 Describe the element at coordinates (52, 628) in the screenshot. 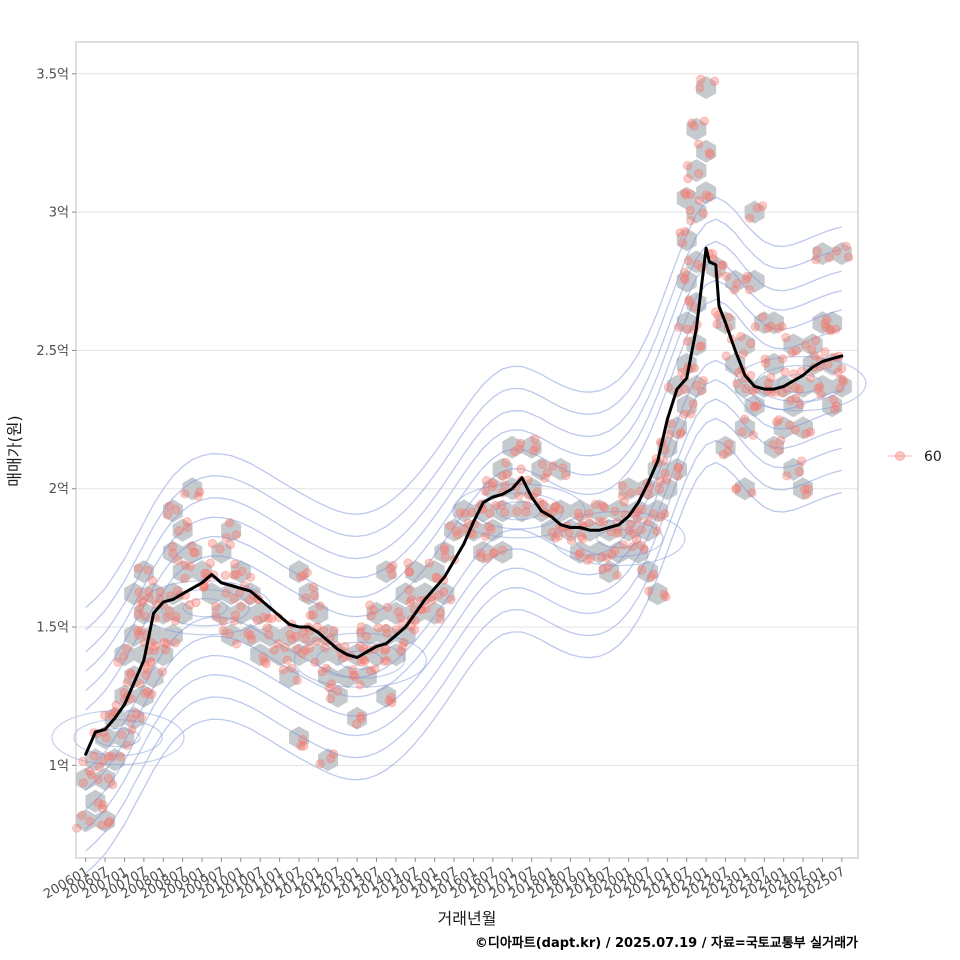

I see `y-tick-label: 1.5억` at that location.